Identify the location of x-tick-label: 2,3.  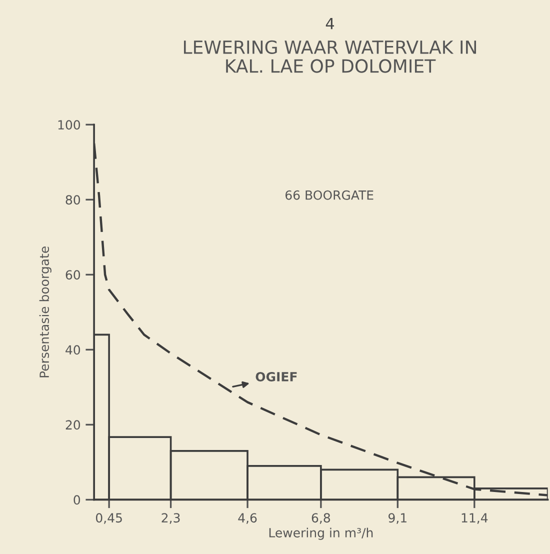
(171, 518).